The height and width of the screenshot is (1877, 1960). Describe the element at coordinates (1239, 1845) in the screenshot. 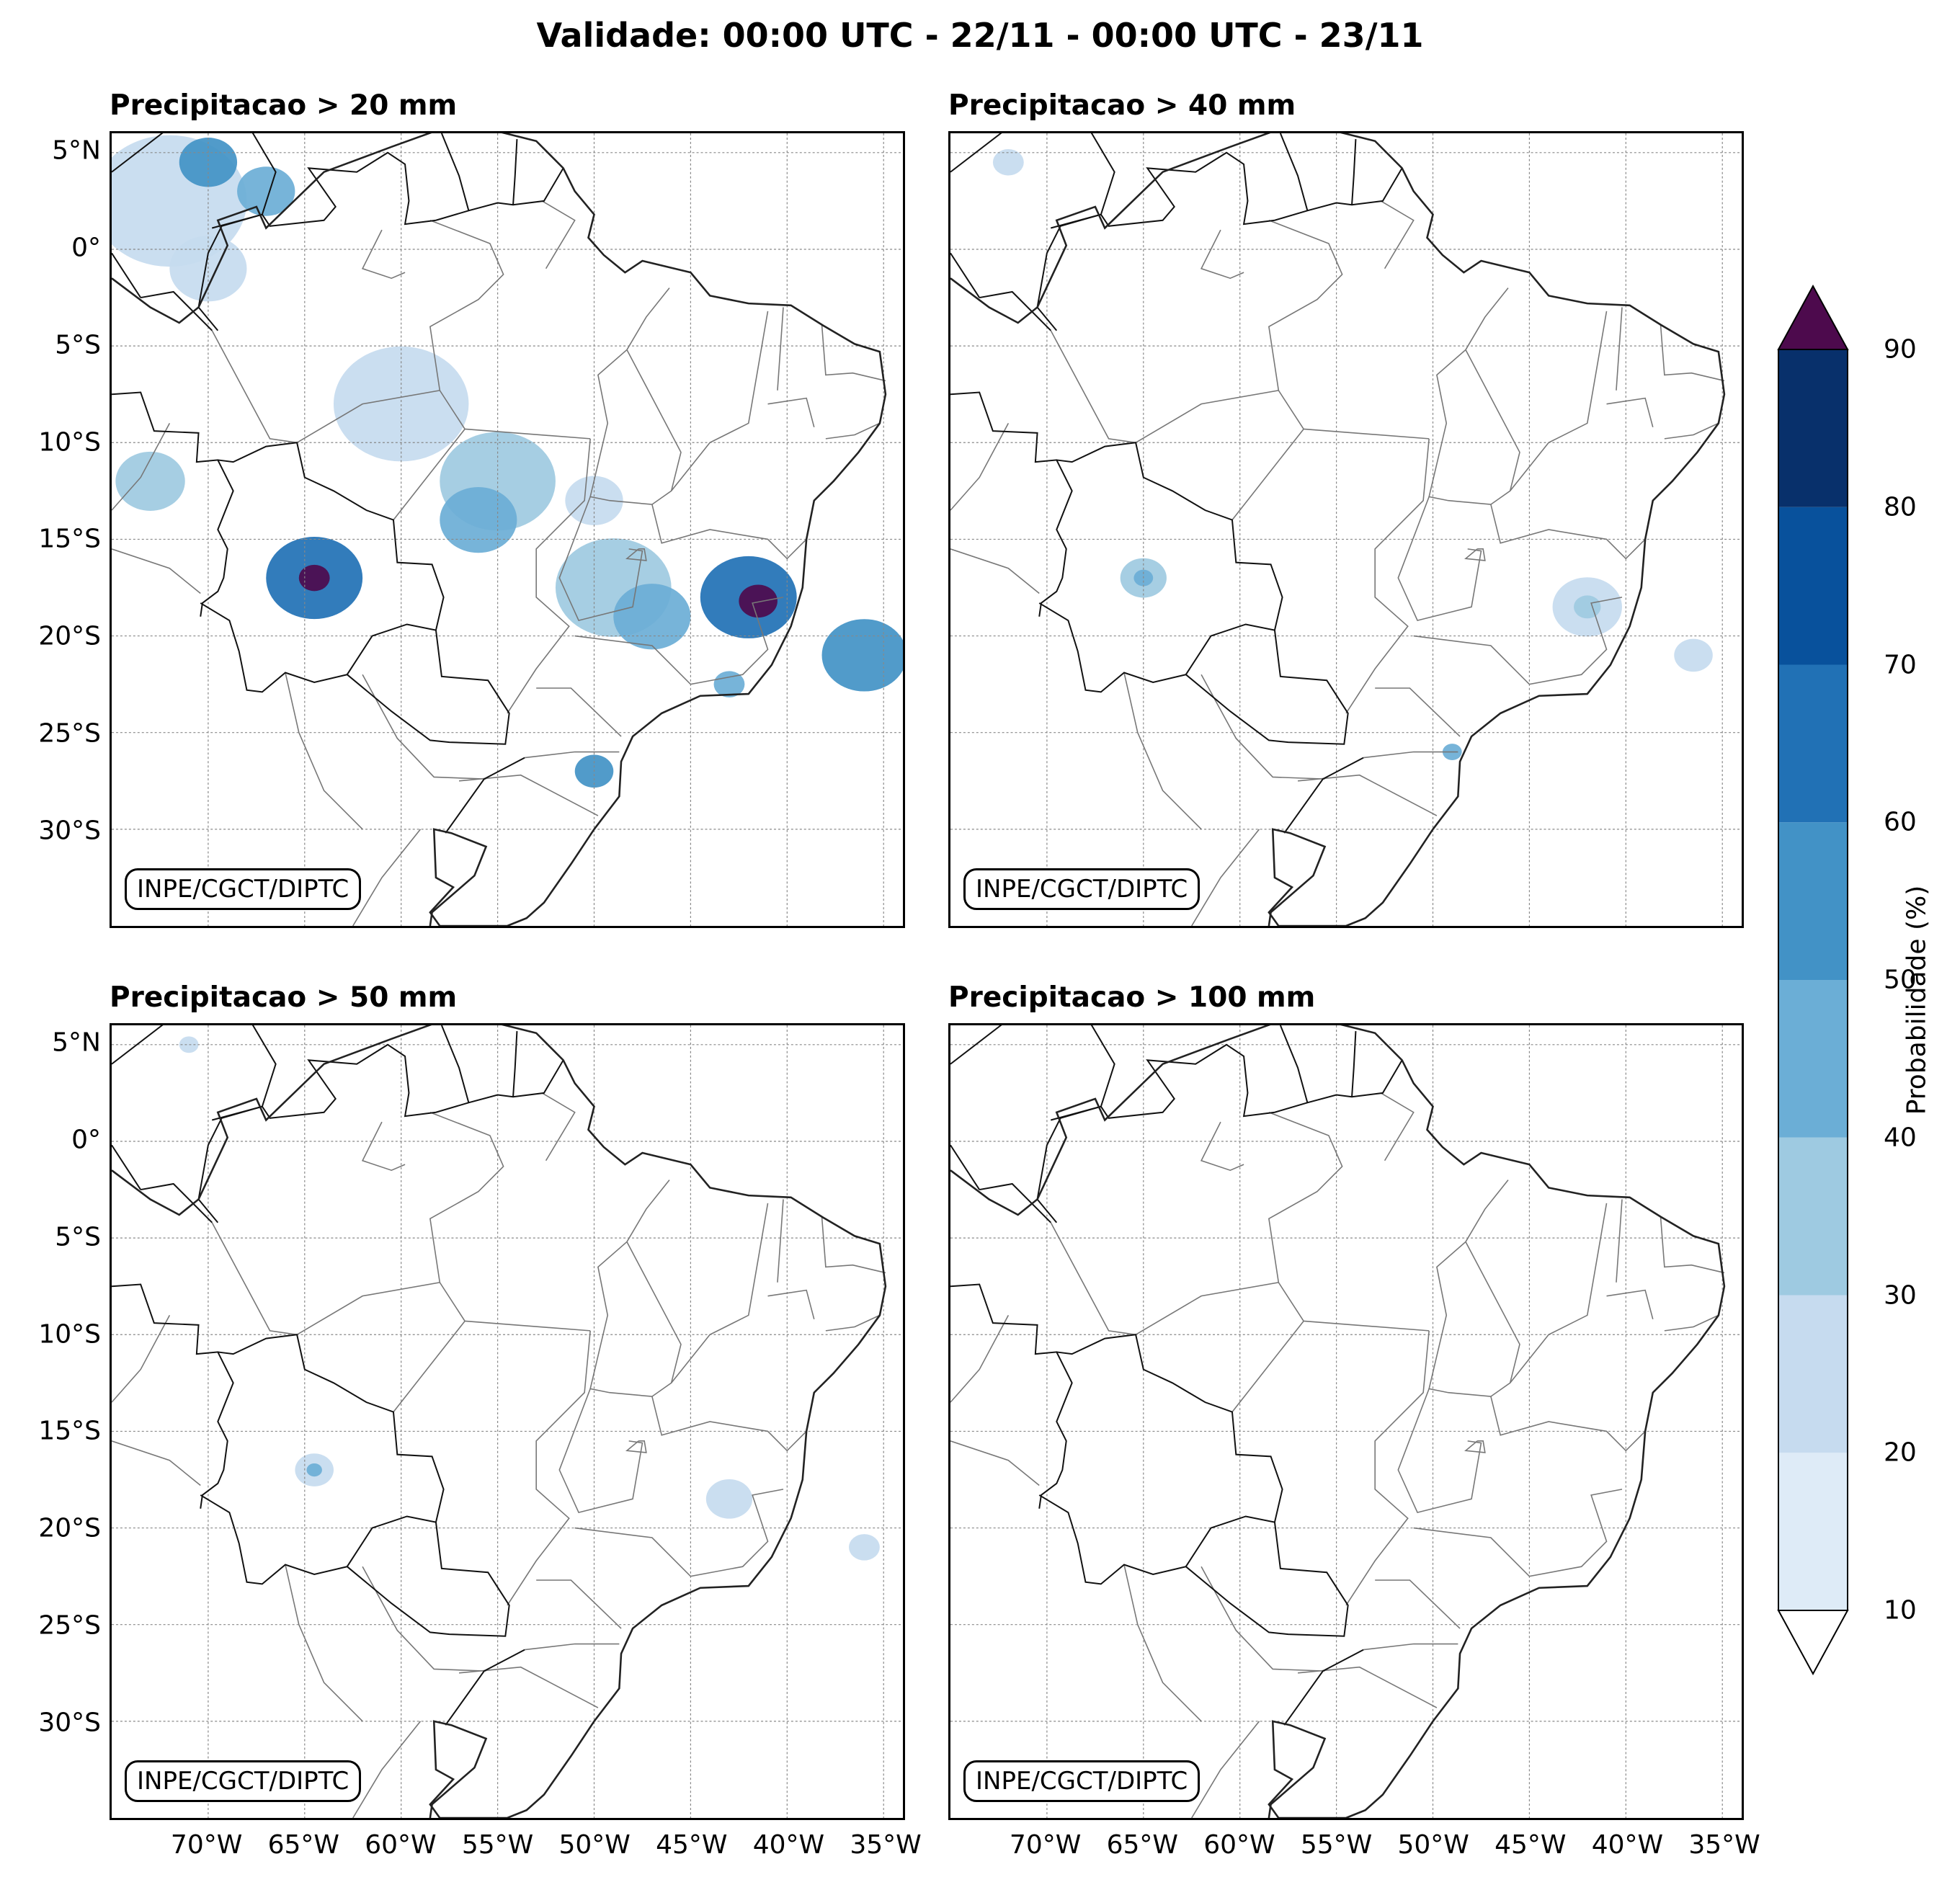

I see `longitude-label: 60°W` at that location.